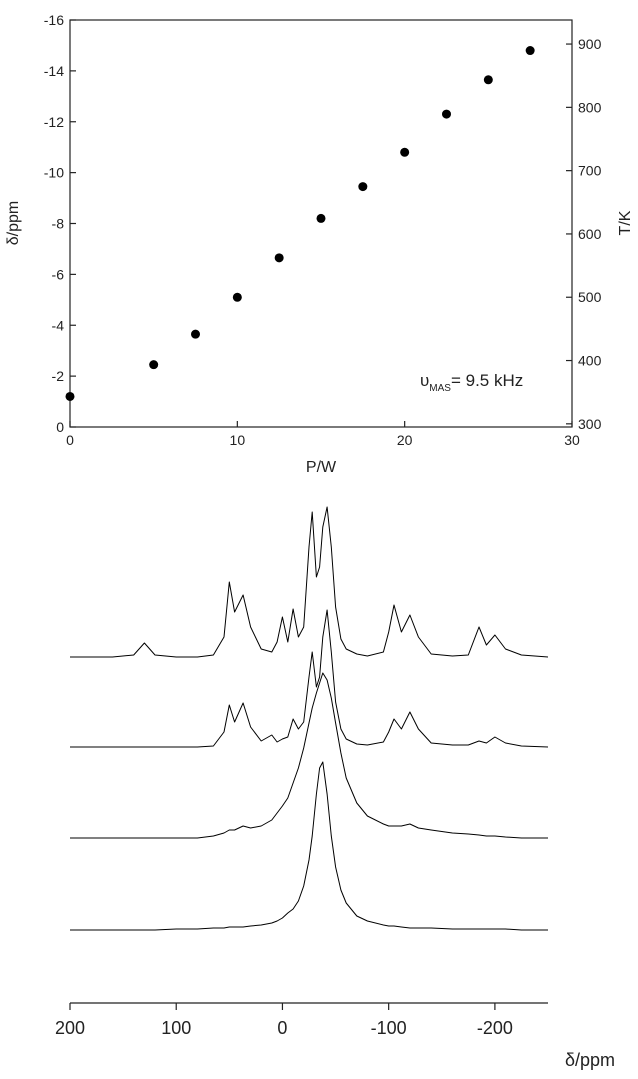  Describe the element at coordinates (590, 1060) in the screenshot. I see `x-axis-label: δ/ppm` at that location.